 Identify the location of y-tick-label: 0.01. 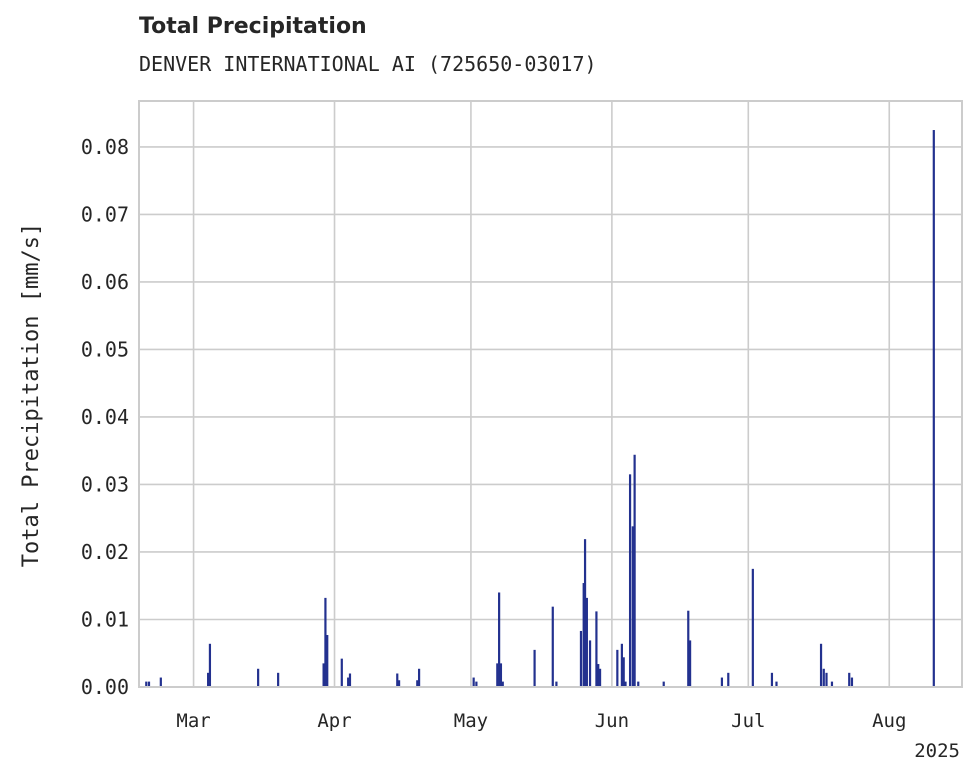
(105, 619).